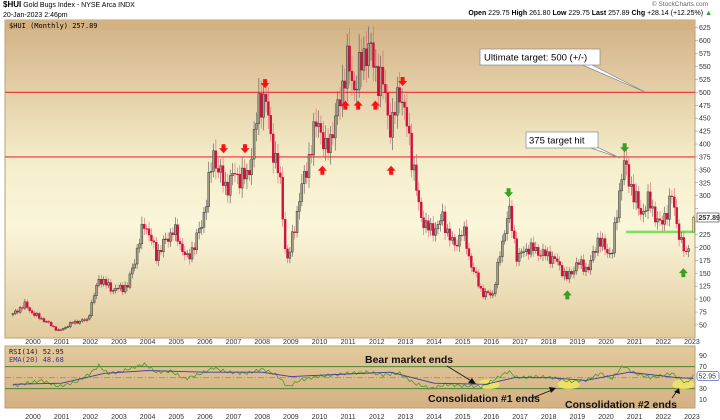 The image size is (720, 420). I want to click on y-tick-label: 200, so click(705, 248).